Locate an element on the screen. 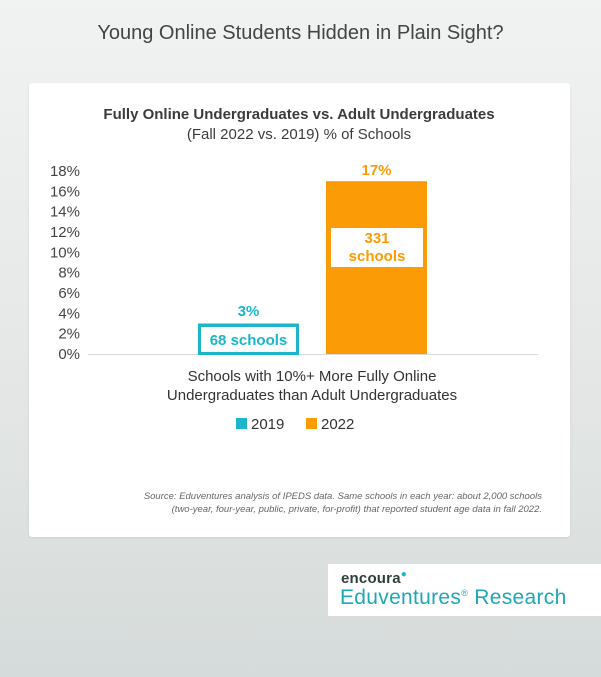  y-tick-label: 14% is located at coordinates (65, 212).